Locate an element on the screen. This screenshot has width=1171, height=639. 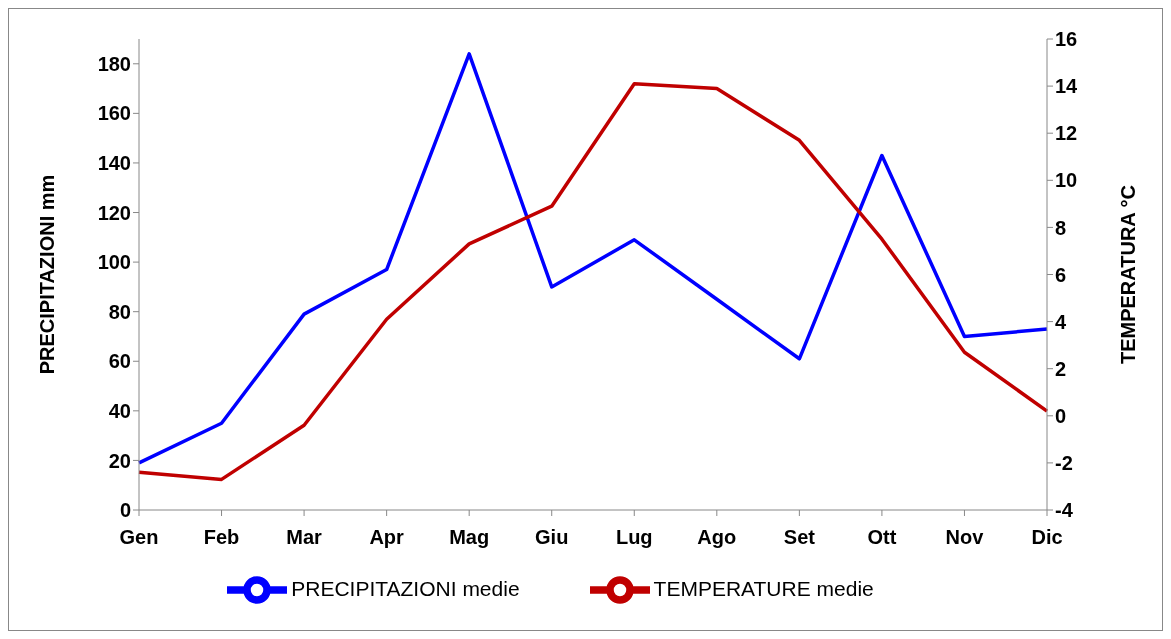
y2-tick-label: 0 is located at coordinates (1061, 415).